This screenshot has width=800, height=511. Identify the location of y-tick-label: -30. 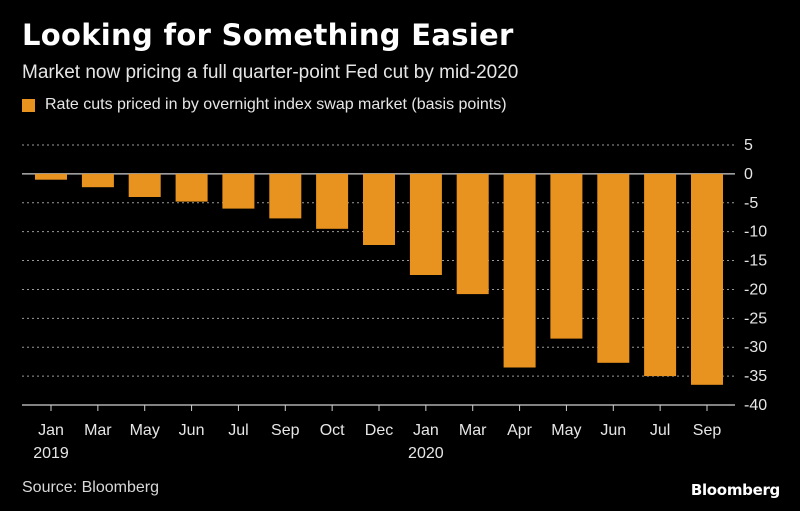
(755, 347).